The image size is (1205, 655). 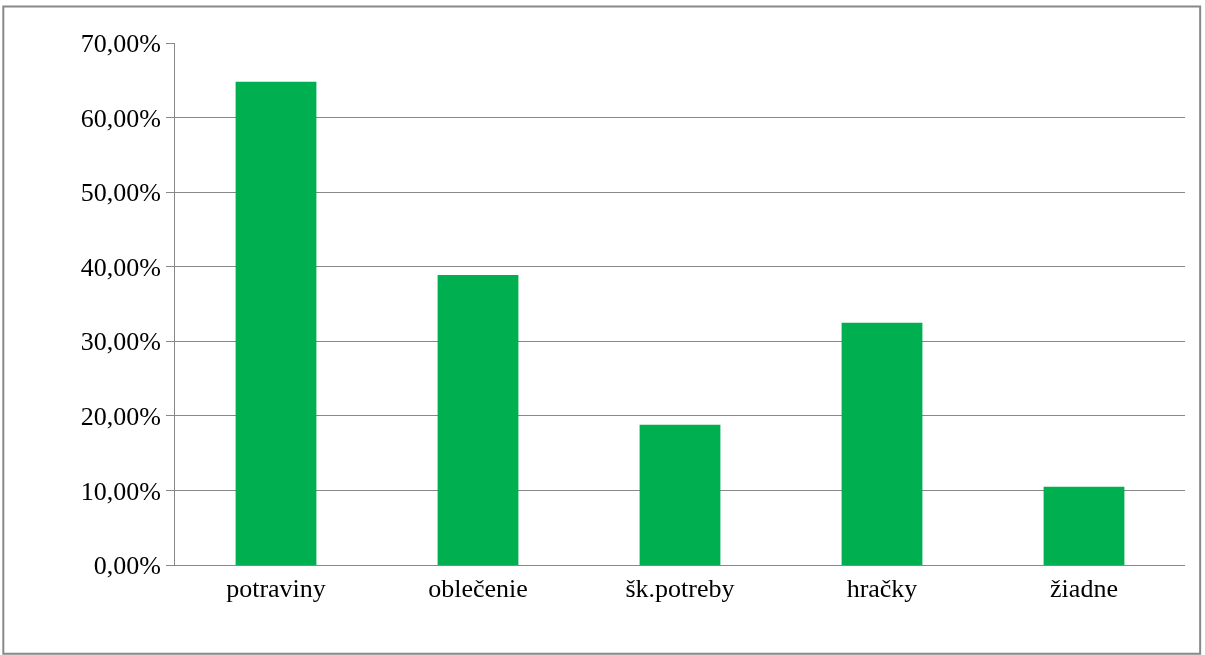 I want to click on y-tick-label: 20,00%, so click(x=120, y=416).